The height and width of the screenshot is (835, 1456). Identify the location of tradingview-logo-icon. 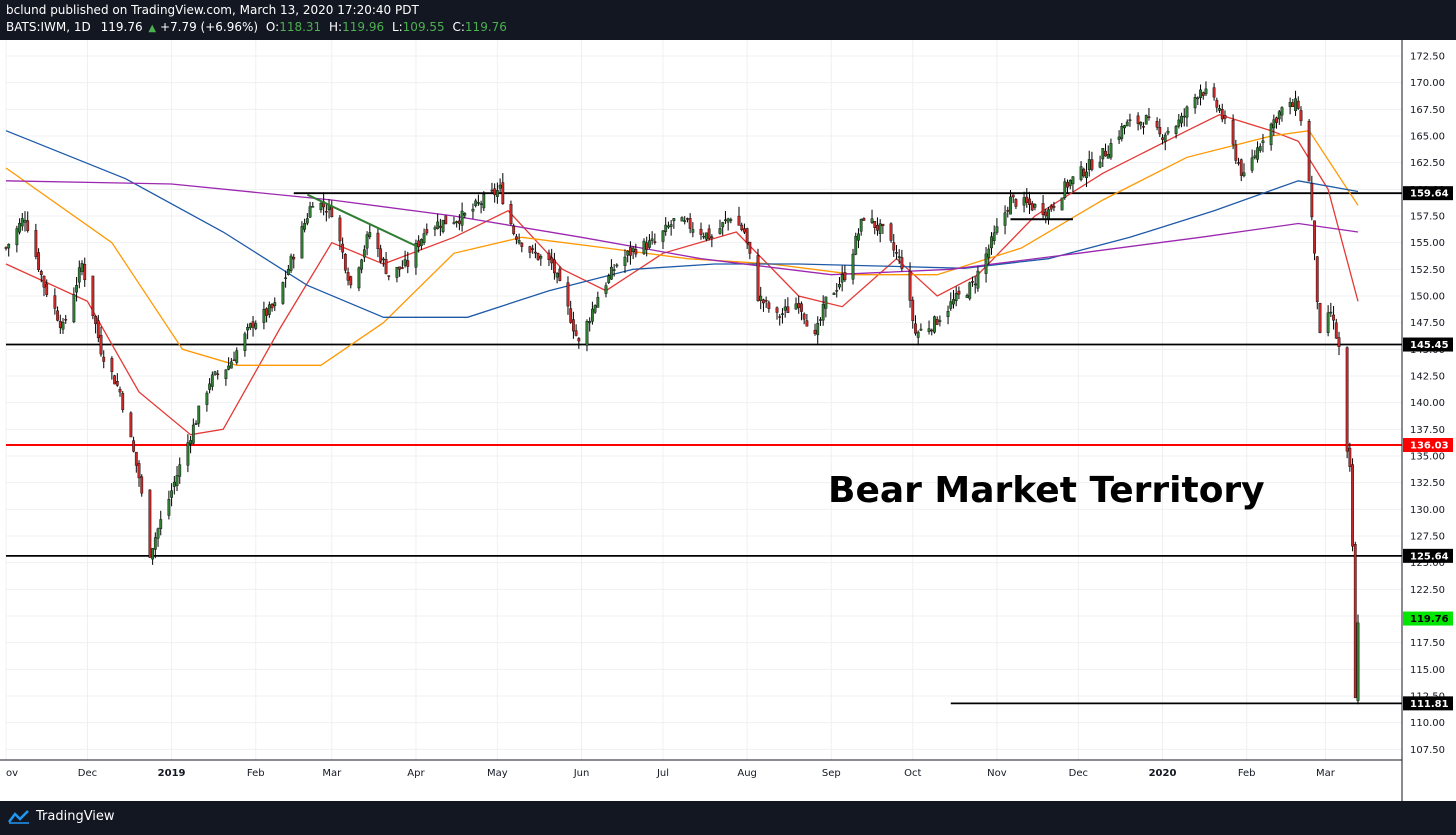
(18, 816).